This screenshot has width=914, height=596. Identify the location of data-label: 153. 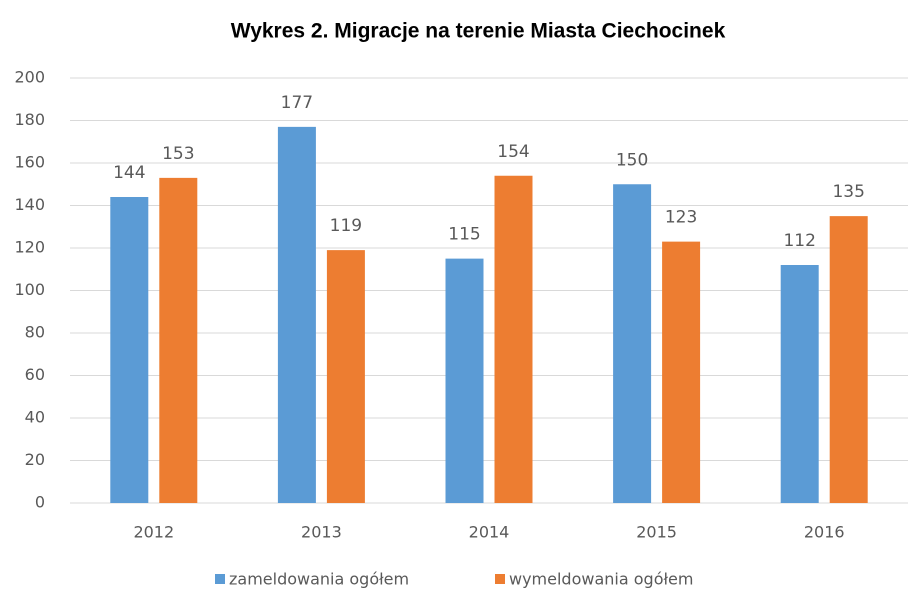
(178, 154).